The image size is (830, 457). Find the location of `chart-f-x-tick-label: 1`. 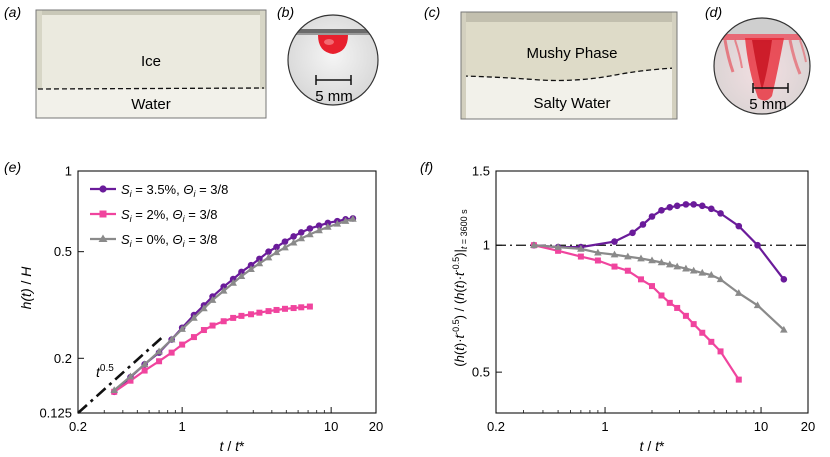

chart-f-x-tick-label: 1 is located at coordinates (604, 426).